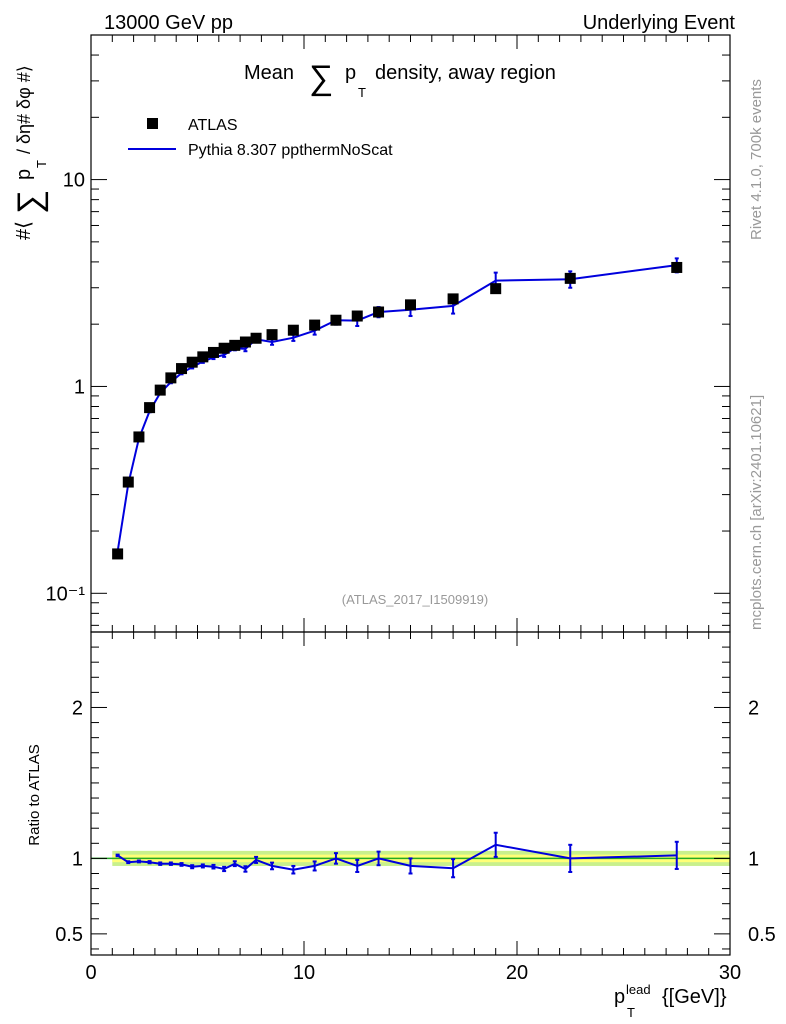  I want to click on main-y-tick-label: 10, so click(74, 181).